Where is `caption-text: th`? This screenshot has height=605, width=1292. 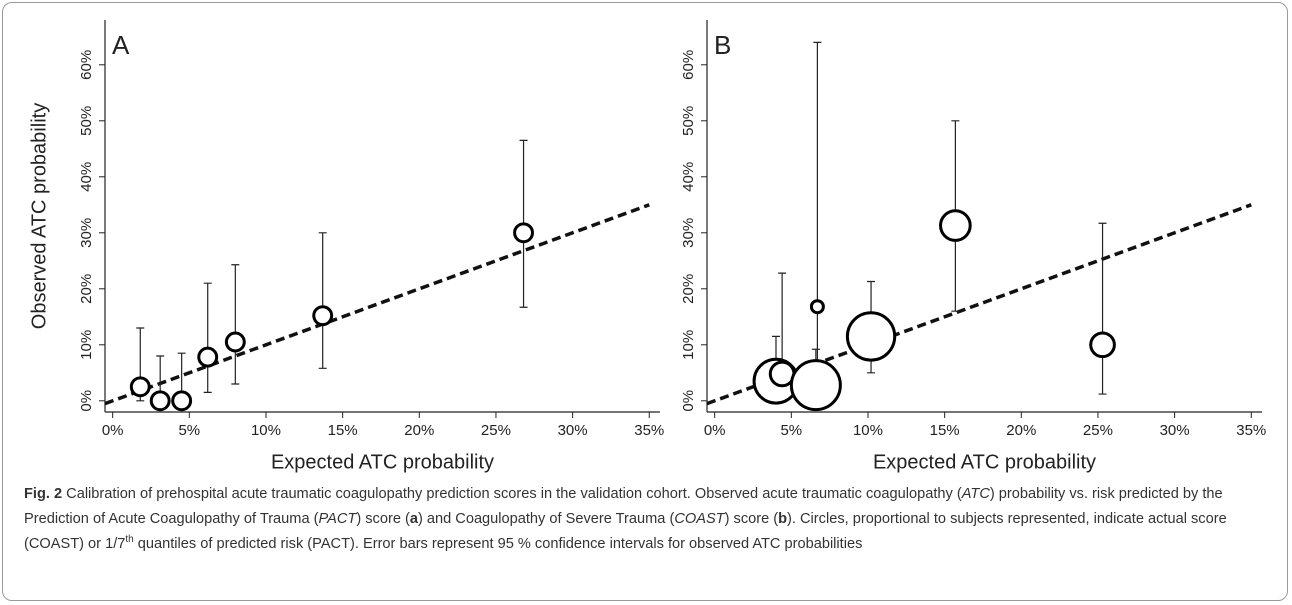 caption-text: th is located at coordinates (129, 540).